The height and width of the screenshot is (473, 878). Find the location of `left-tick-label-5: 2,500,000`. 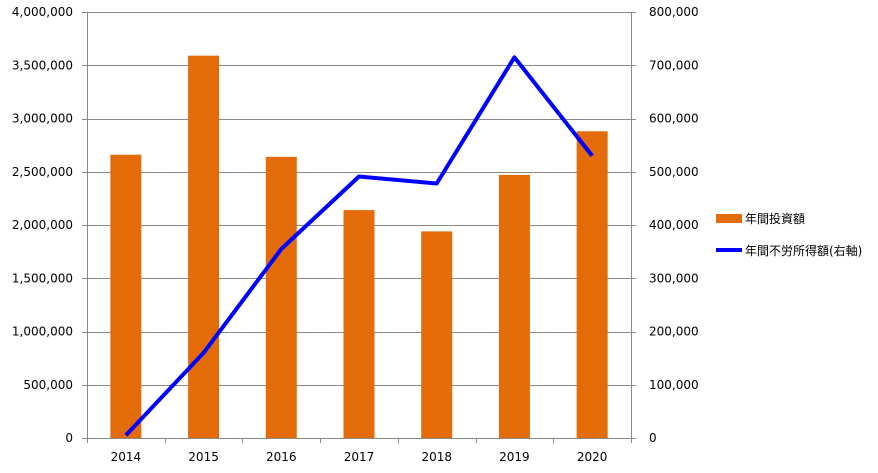

left-tick-label-5: 2,500,000 is located at coordinates (42, 172).